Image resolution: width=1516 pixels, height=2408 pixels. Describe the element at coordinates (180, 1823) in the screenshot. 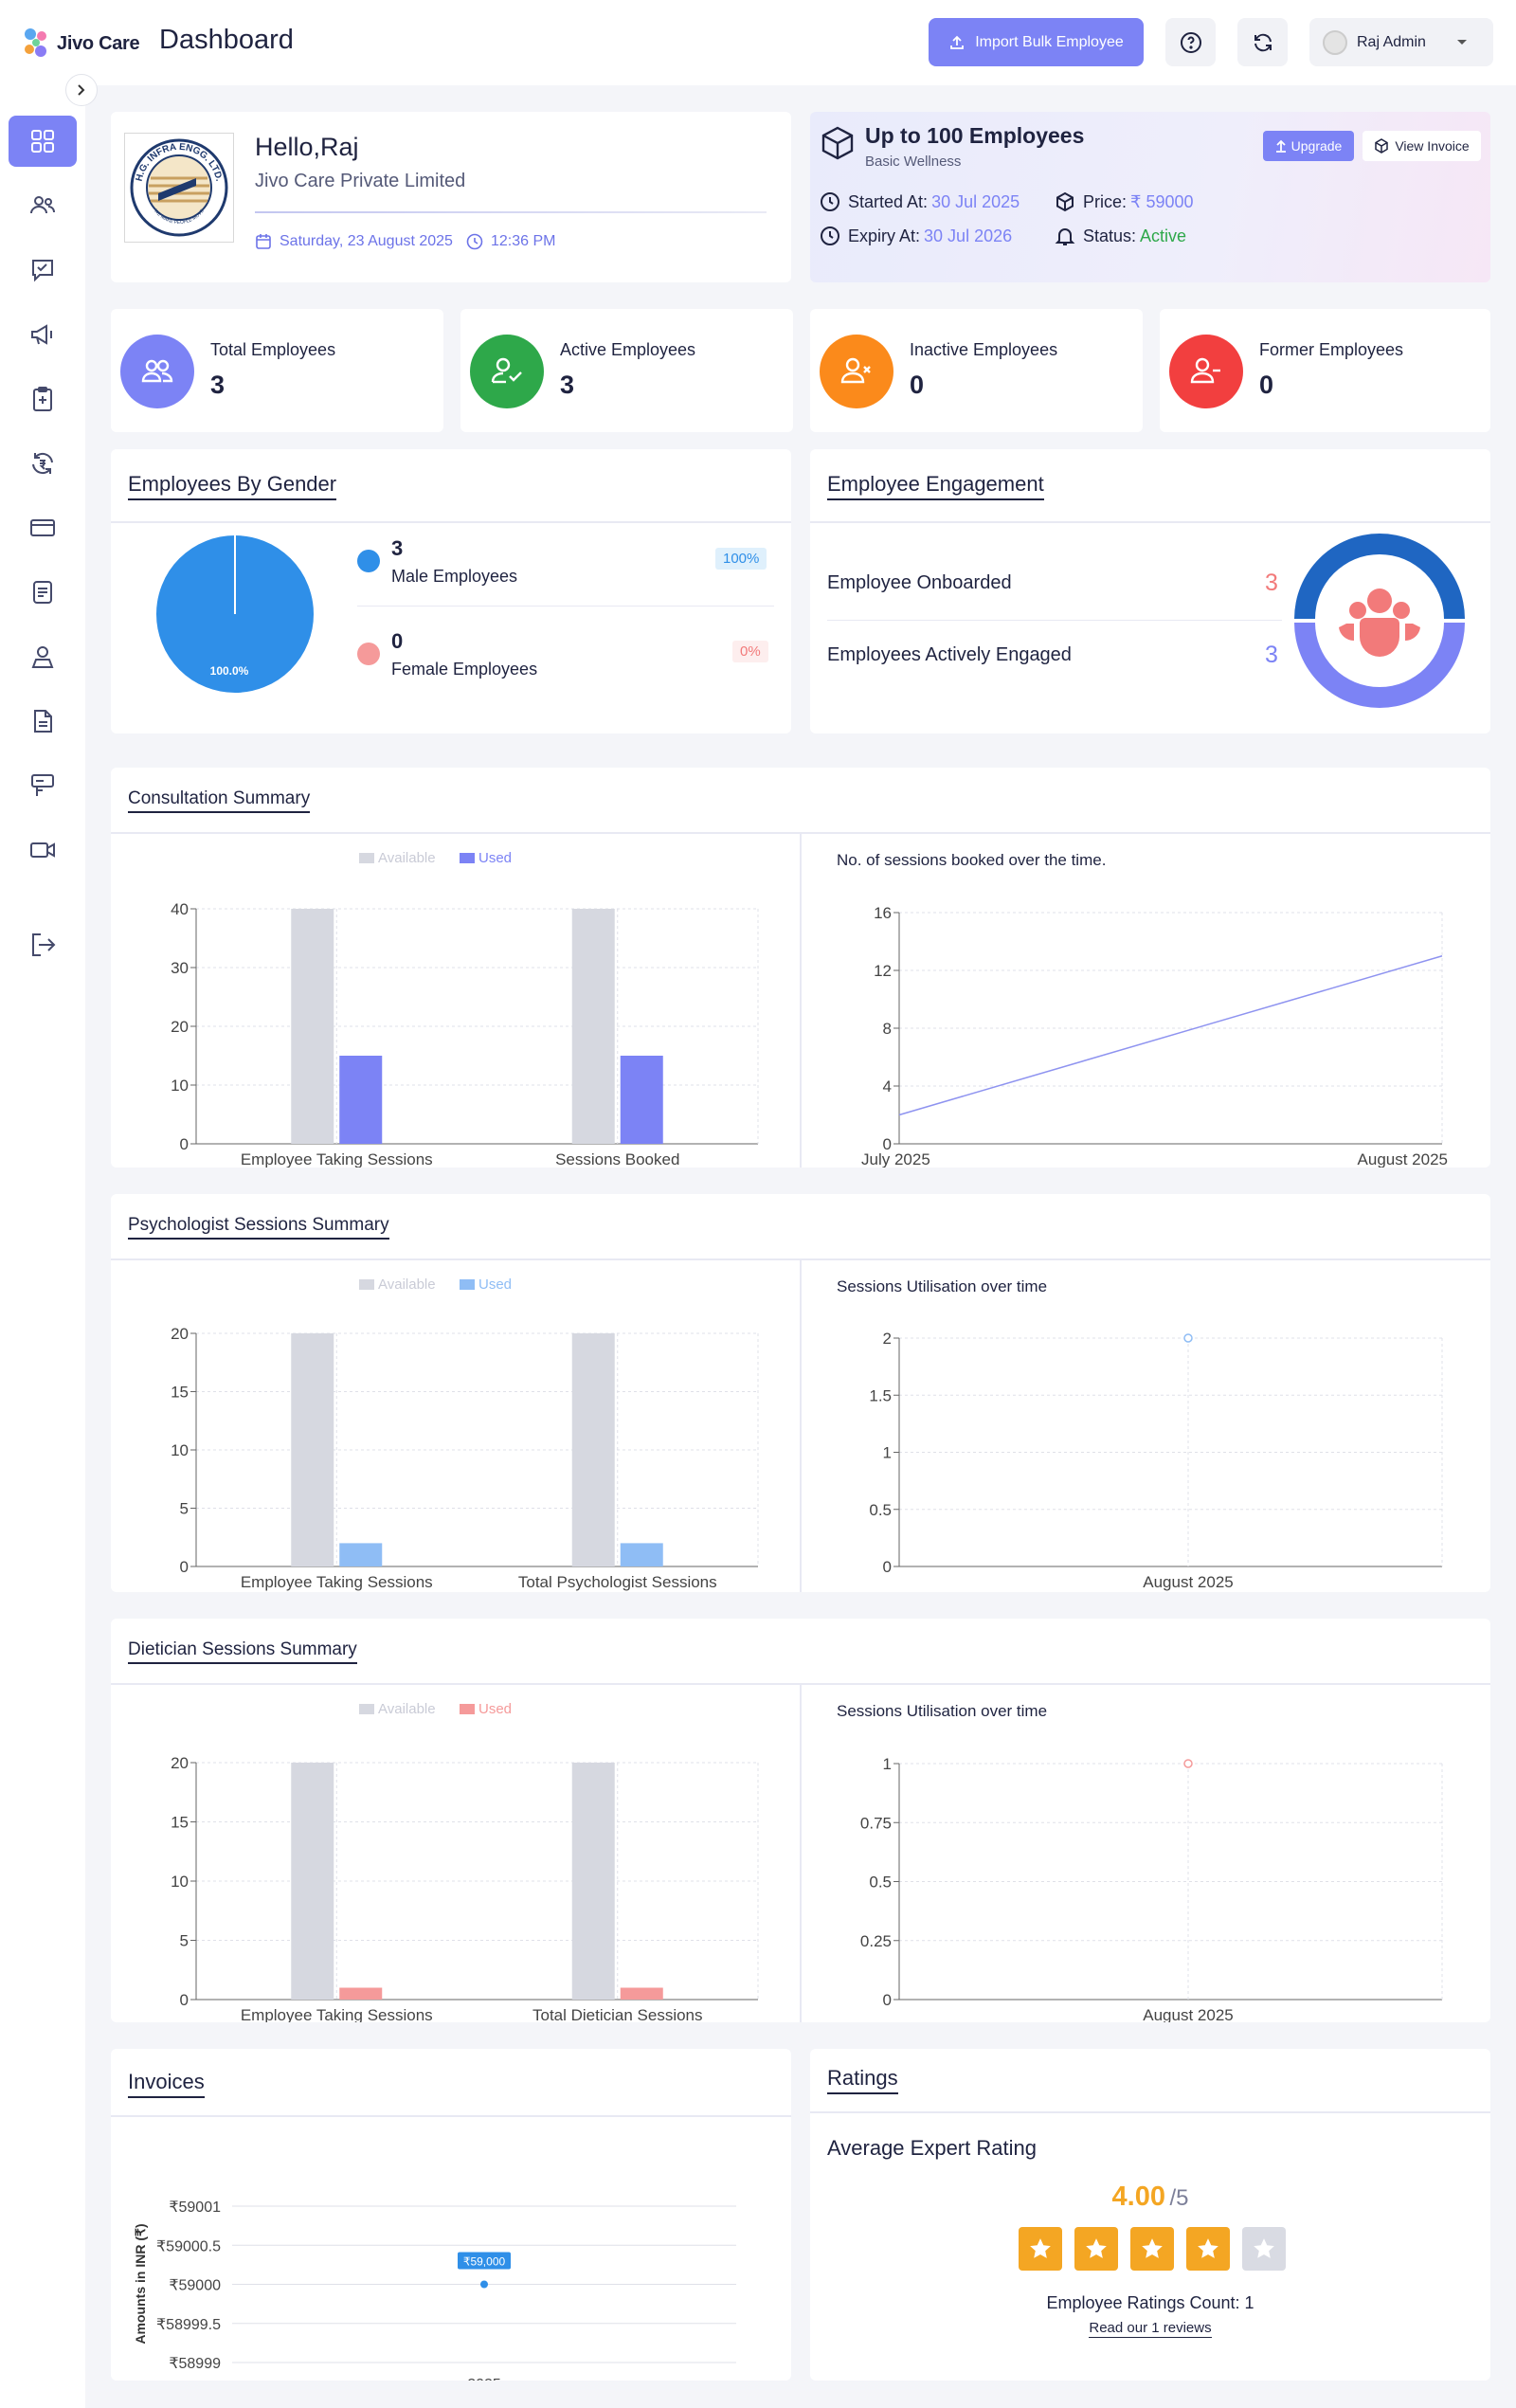

I see `y-tick-label: 15` at that location.